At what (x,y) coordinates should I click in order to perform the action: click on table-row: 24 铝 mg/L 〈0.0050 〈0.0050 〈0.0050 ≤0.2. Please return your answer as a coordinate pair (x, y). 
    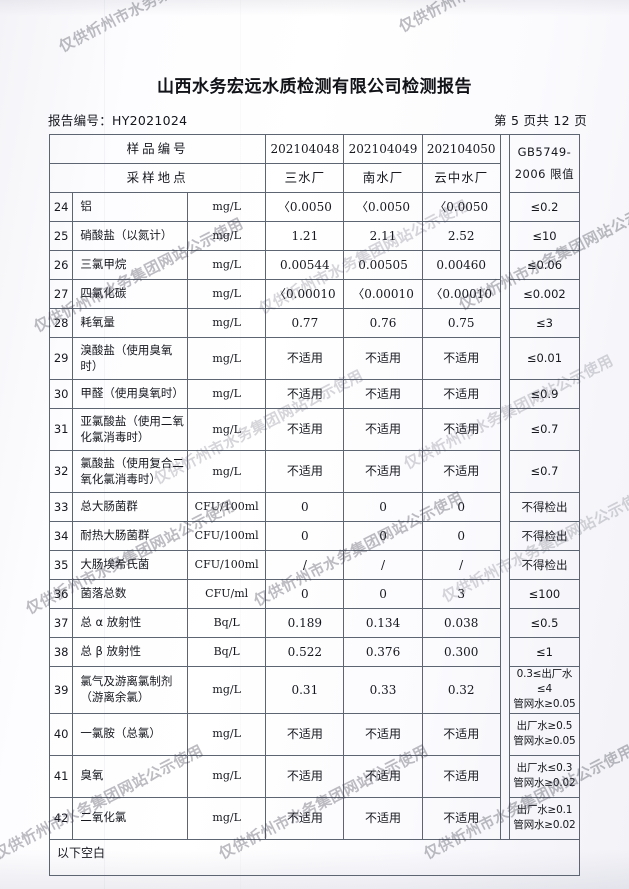
    Looking at the image, I should click on (314, 207).